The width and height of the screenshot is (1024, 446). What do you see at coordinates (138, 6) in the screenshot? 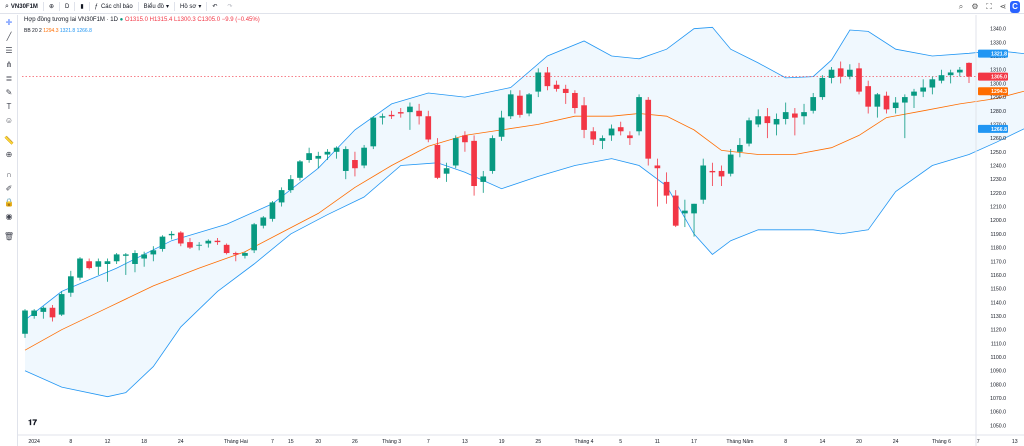
I see `divider` at bounding box center [138, 6].